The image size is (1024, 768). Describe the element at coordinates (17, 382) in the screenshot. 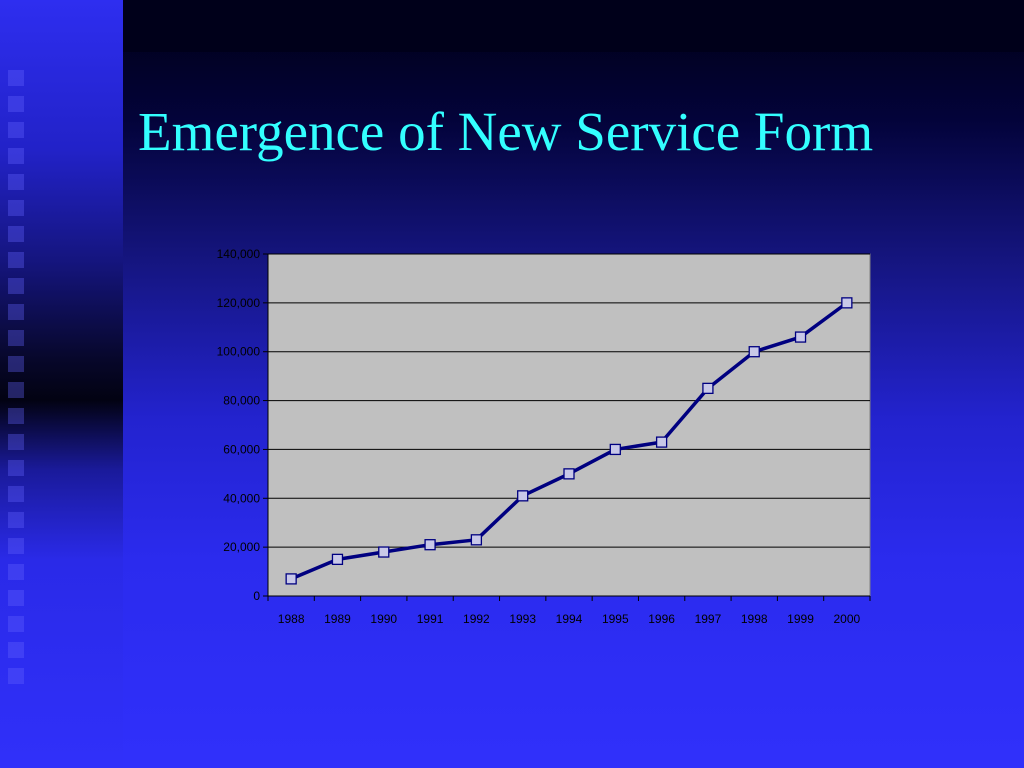

I see `decor-squares` at that location.